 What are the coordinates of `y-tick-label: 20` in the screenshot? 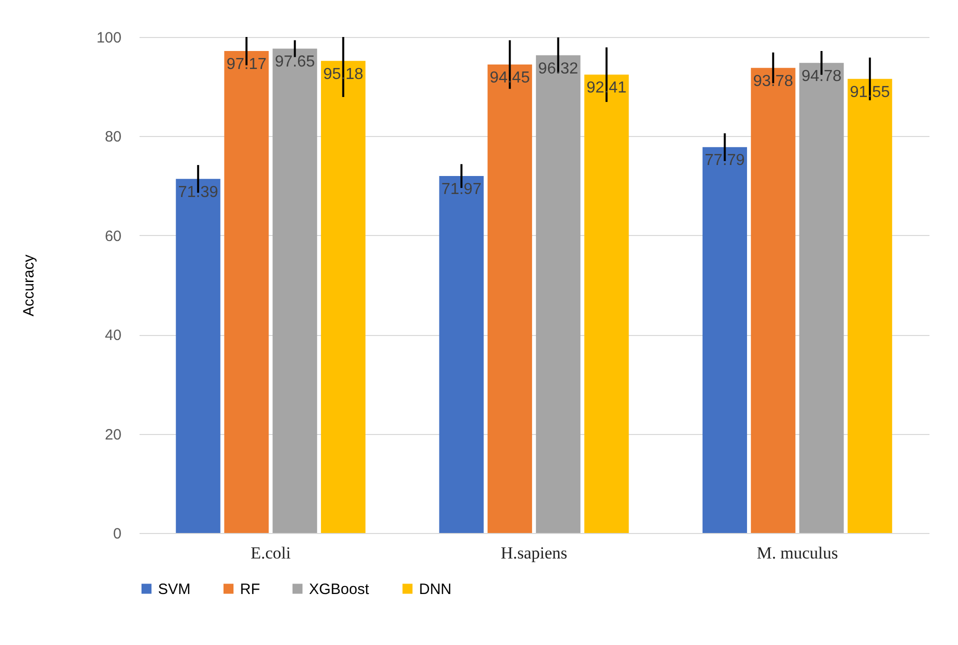 It's located at (113, 435).